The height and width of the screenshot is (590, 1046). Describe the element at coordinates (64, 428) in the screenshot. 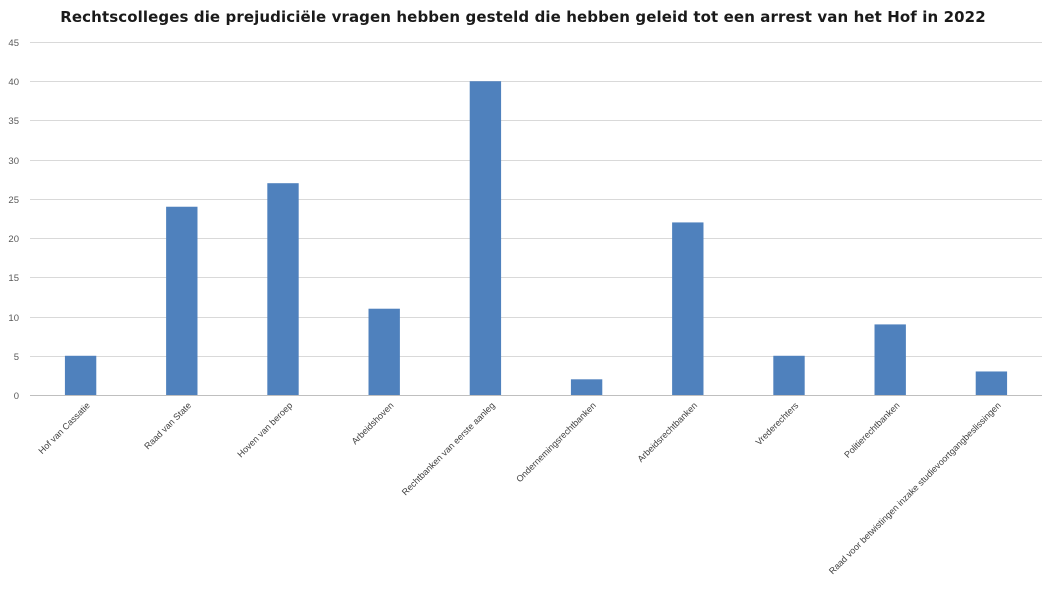

I see `x-tick-label: Hof van Cassatie` at that location.